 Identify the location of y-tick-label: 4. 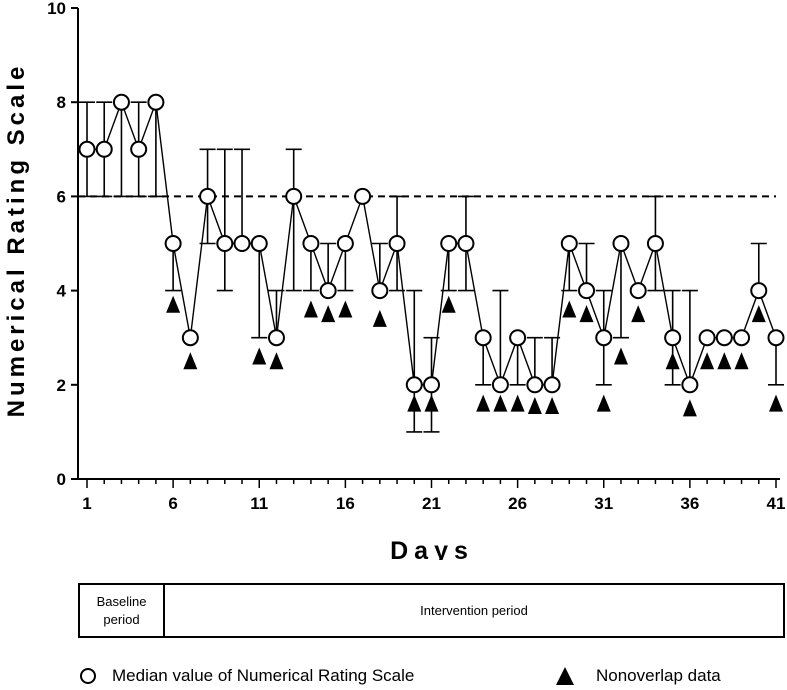
(62, 291).